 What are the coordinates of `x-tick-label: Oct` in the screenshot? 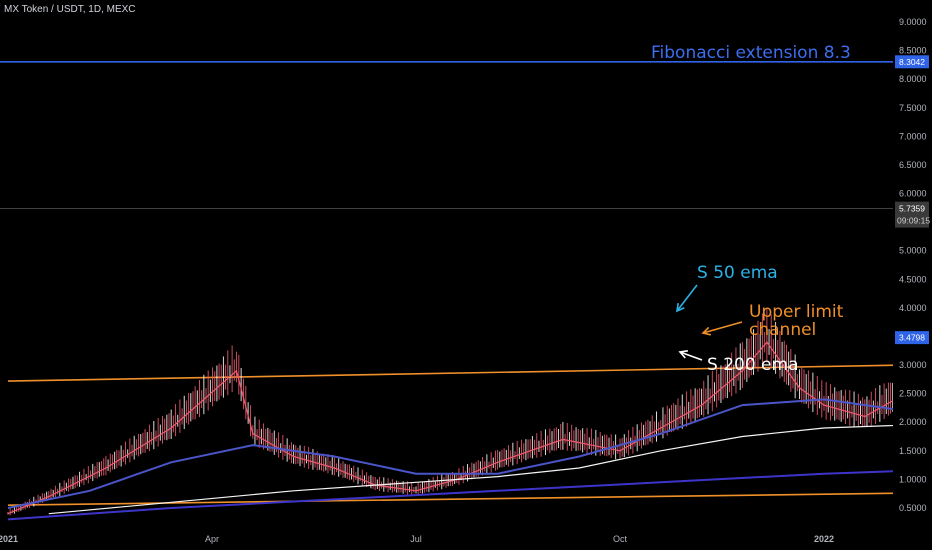 It's located at (620, 539).